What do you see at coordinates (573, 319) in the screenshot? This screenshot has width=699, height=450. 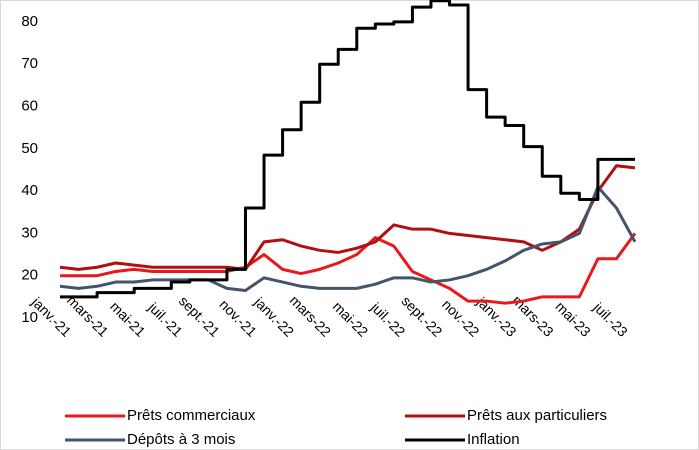 I see `x-tick-label: mai-23` at bounding box center [573, 319].